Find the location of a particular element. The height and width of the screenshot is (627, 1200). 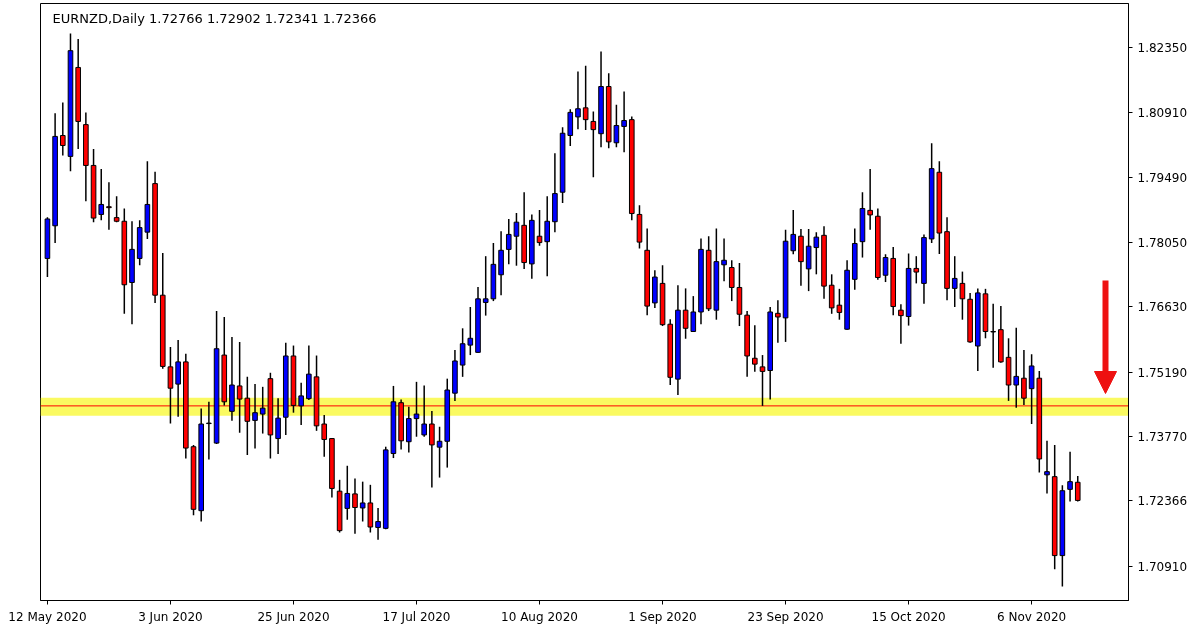

y-tick-label: 1.70910 is located at coordinates (1162, 566).